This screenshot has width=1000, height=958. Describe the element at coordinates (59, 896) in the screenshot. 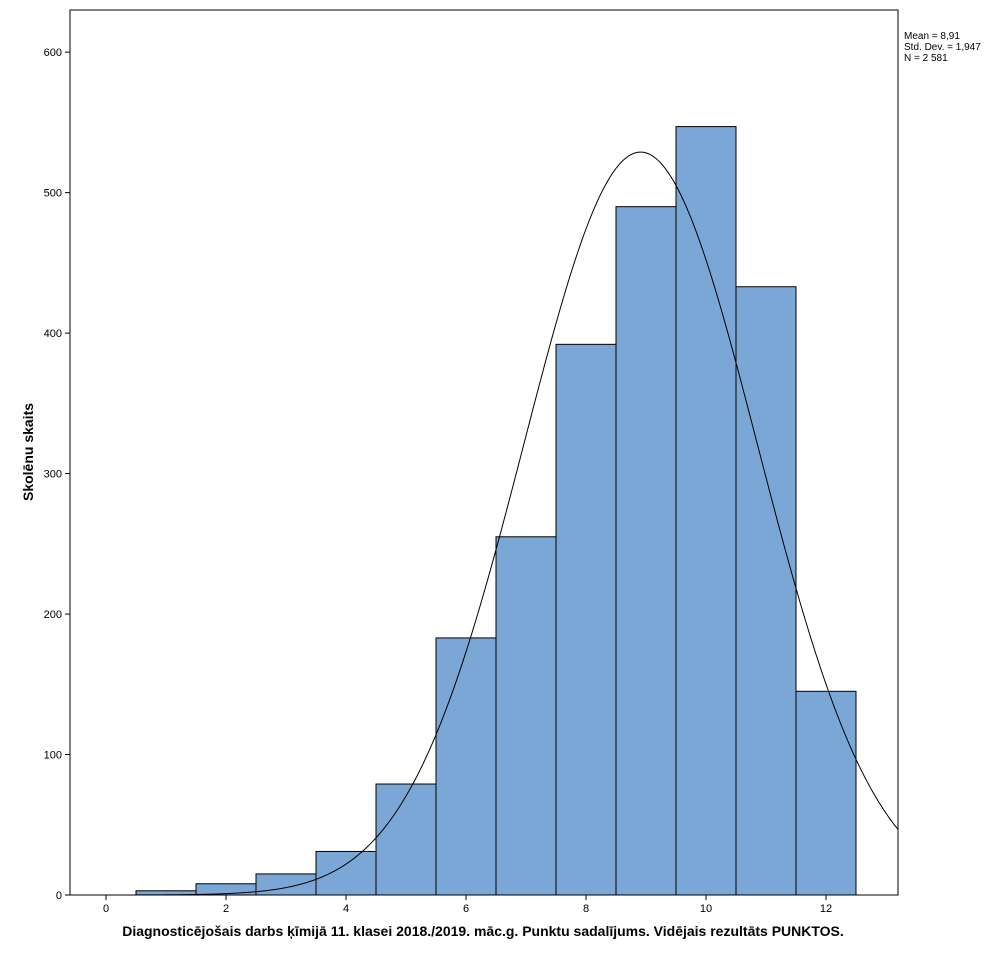

I see `y-tick-label: 0` at that location.